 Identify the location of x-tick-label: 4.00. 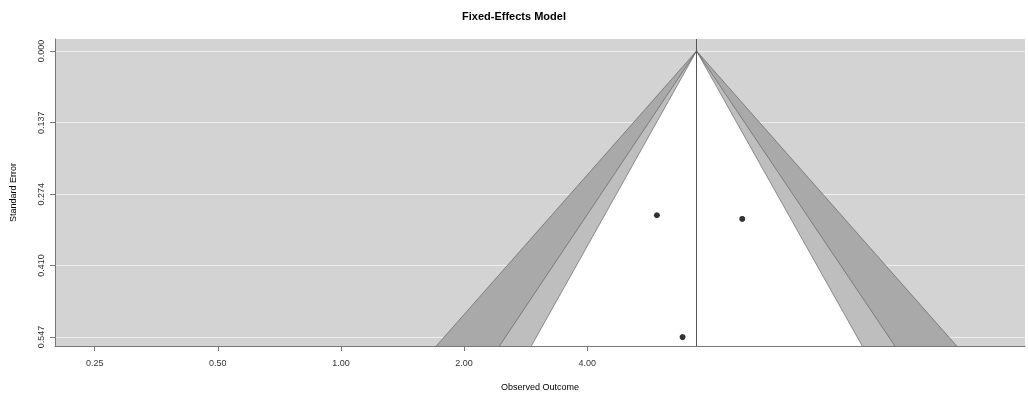
(587, 362).